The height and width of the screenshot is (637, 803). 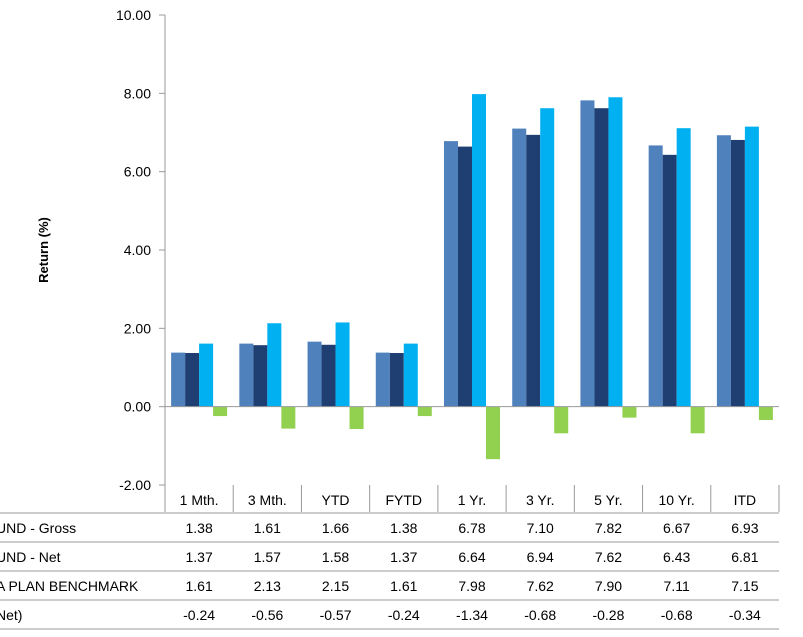 What do you see at coordinates (267, 557) in the screenshot?
I see `data-value-label: 1.57` at bounding box center [267, 557].